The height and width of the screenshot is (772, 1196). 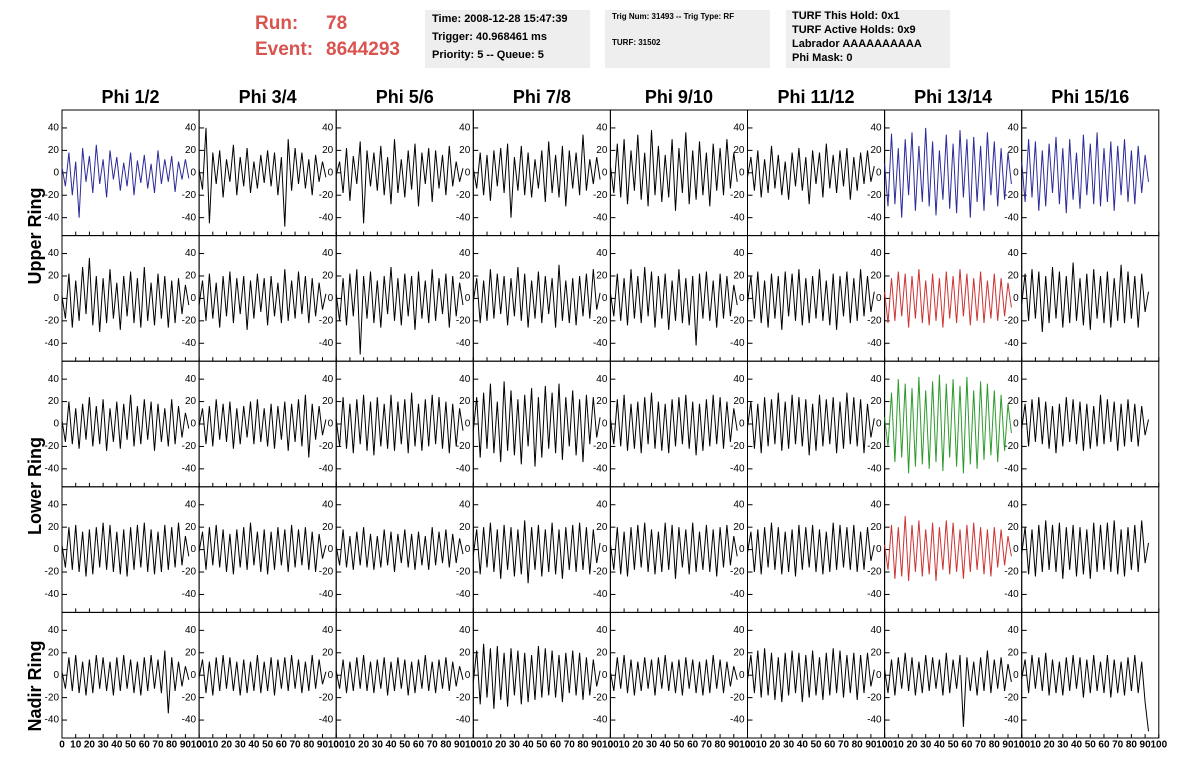 I want to click on event-label: Event:, so click(x=284, y=49).